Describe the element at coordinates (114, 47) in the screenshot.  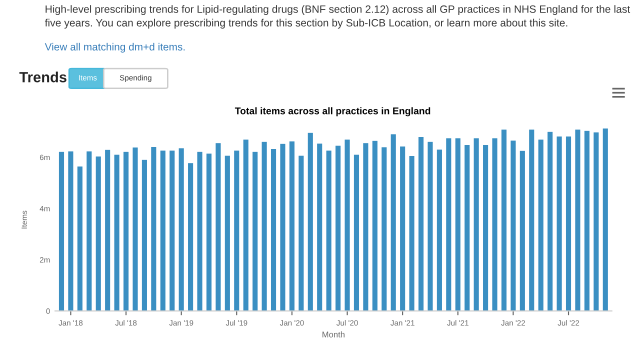
I see `text: View all matching dm+d items.` at that location.